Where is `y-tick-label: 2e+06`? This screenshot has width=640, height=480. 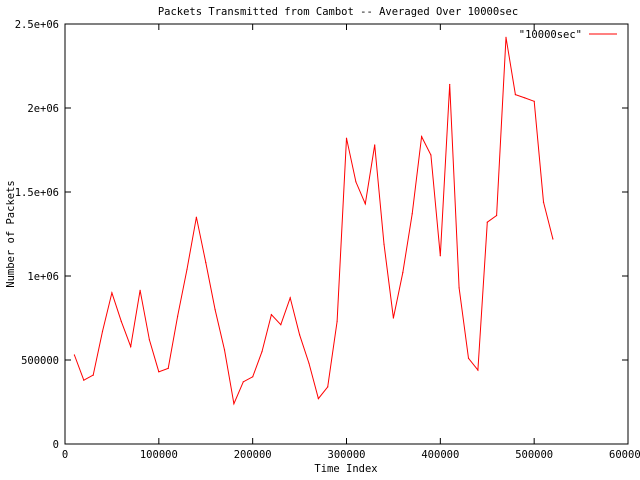
y-tick-label: 2e+06 is located at coordinates (43, 109).